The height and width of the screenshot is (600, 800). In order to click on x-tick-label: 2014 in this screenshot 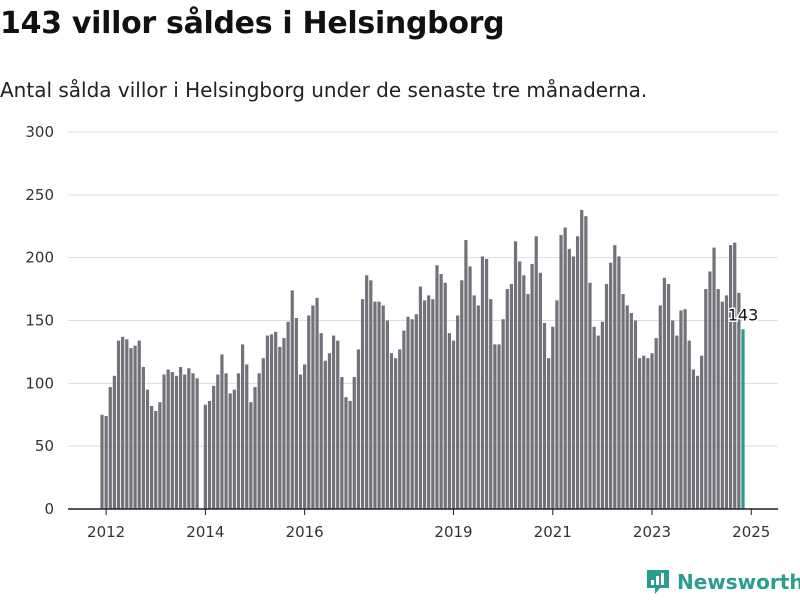, I will do `click(205, 532)`.